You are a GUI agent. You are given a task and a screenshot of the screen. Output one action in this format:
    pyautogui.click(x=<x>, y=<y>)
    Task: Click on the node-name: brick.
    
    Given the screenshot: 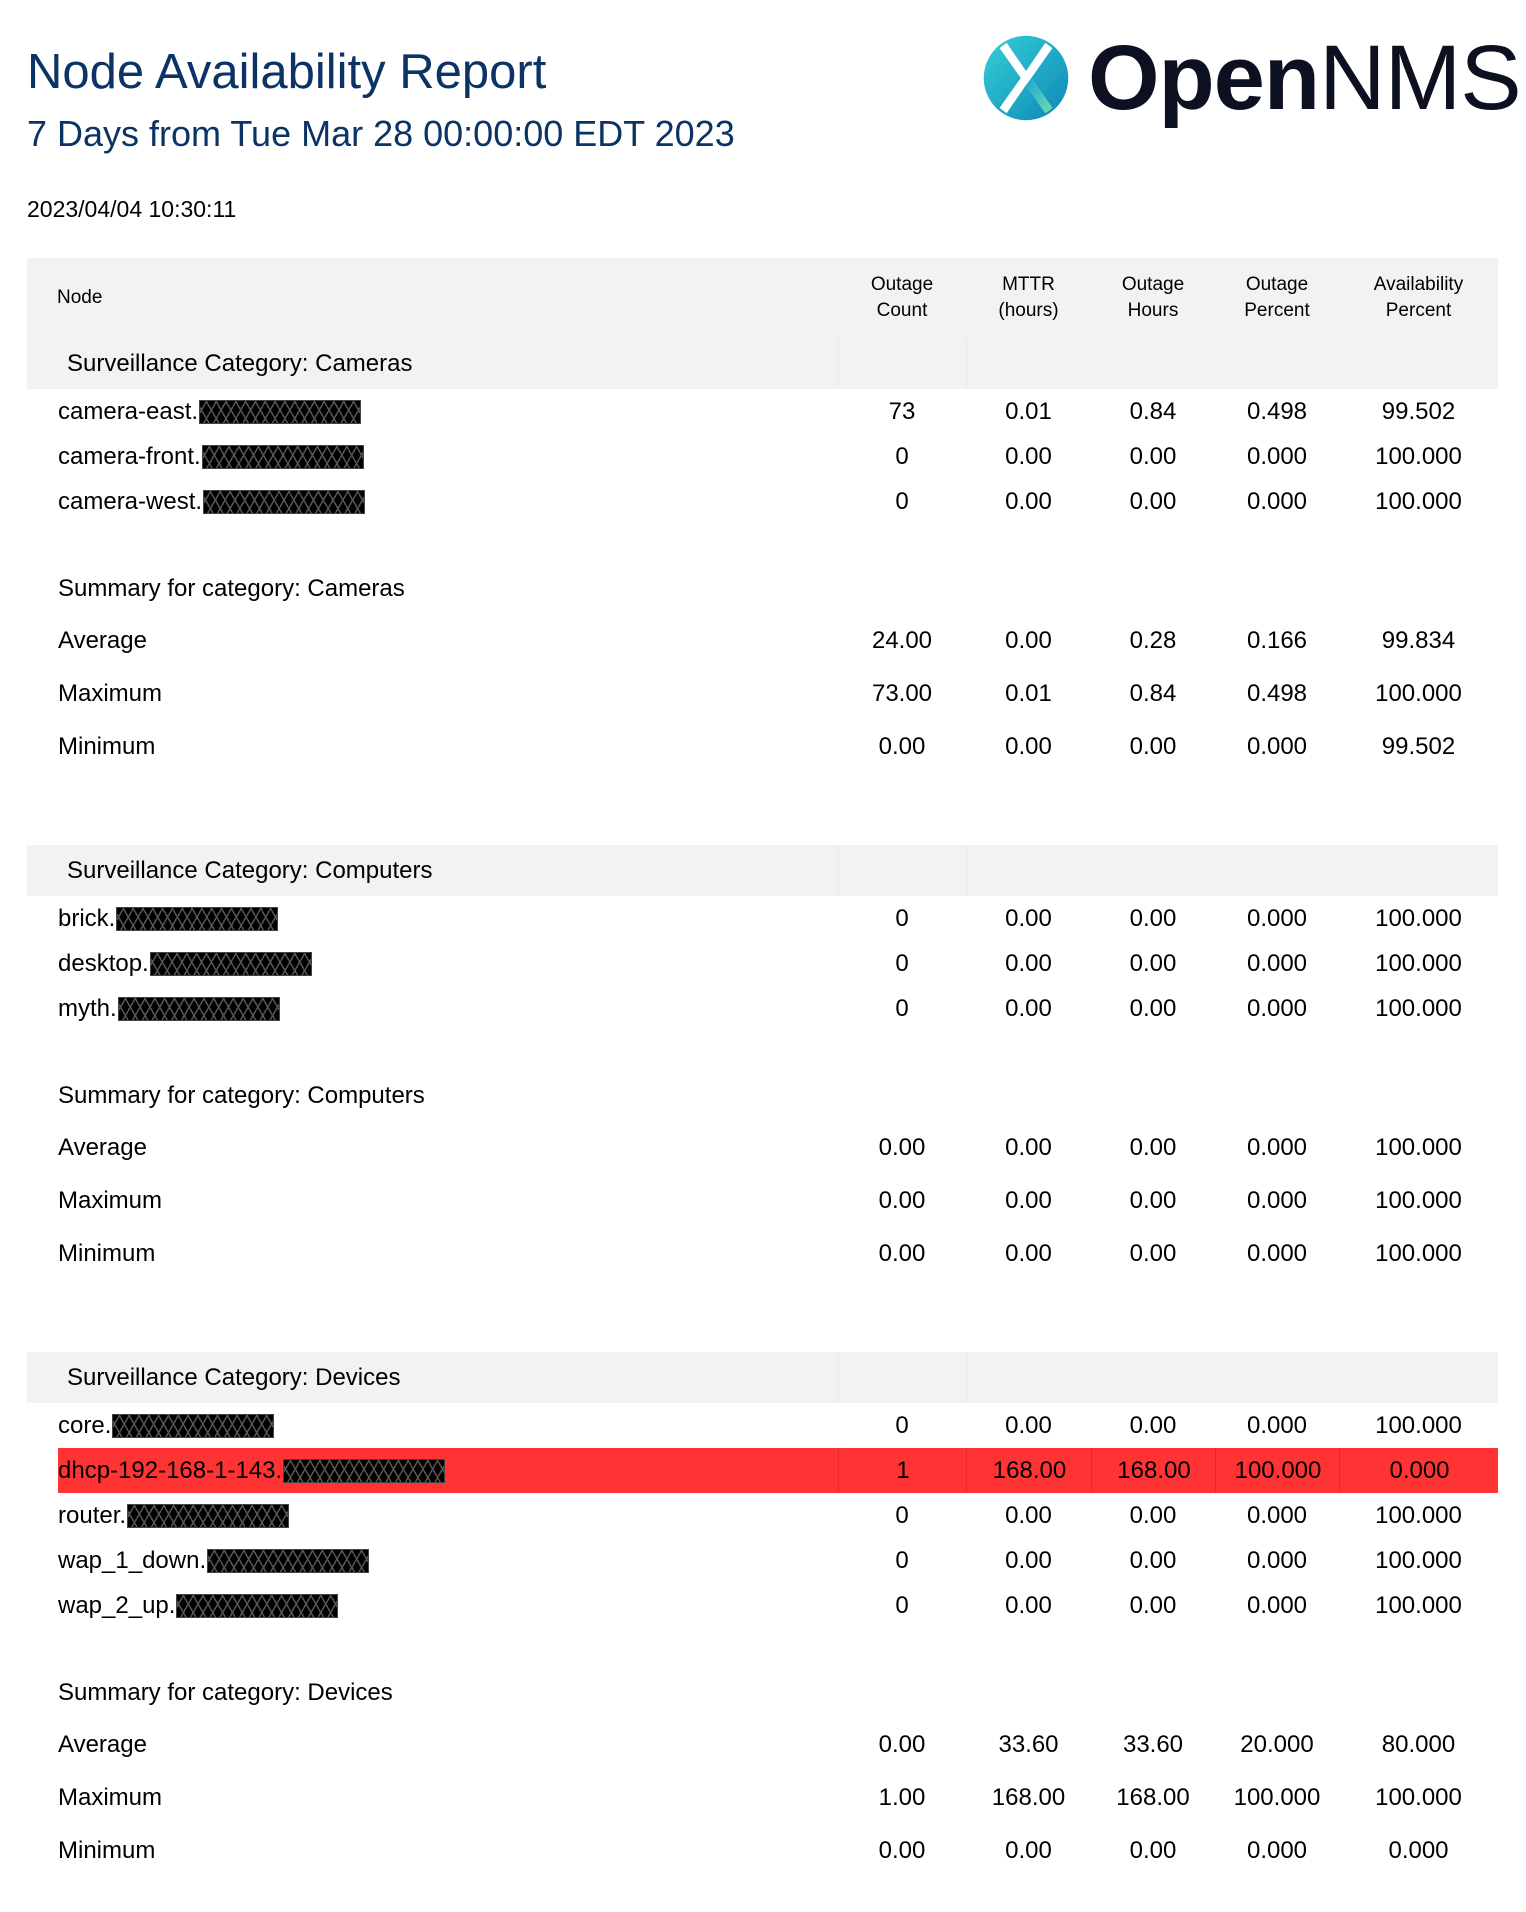 What is the action you would take?
    pyautogui.click(x=87, y=918)
    